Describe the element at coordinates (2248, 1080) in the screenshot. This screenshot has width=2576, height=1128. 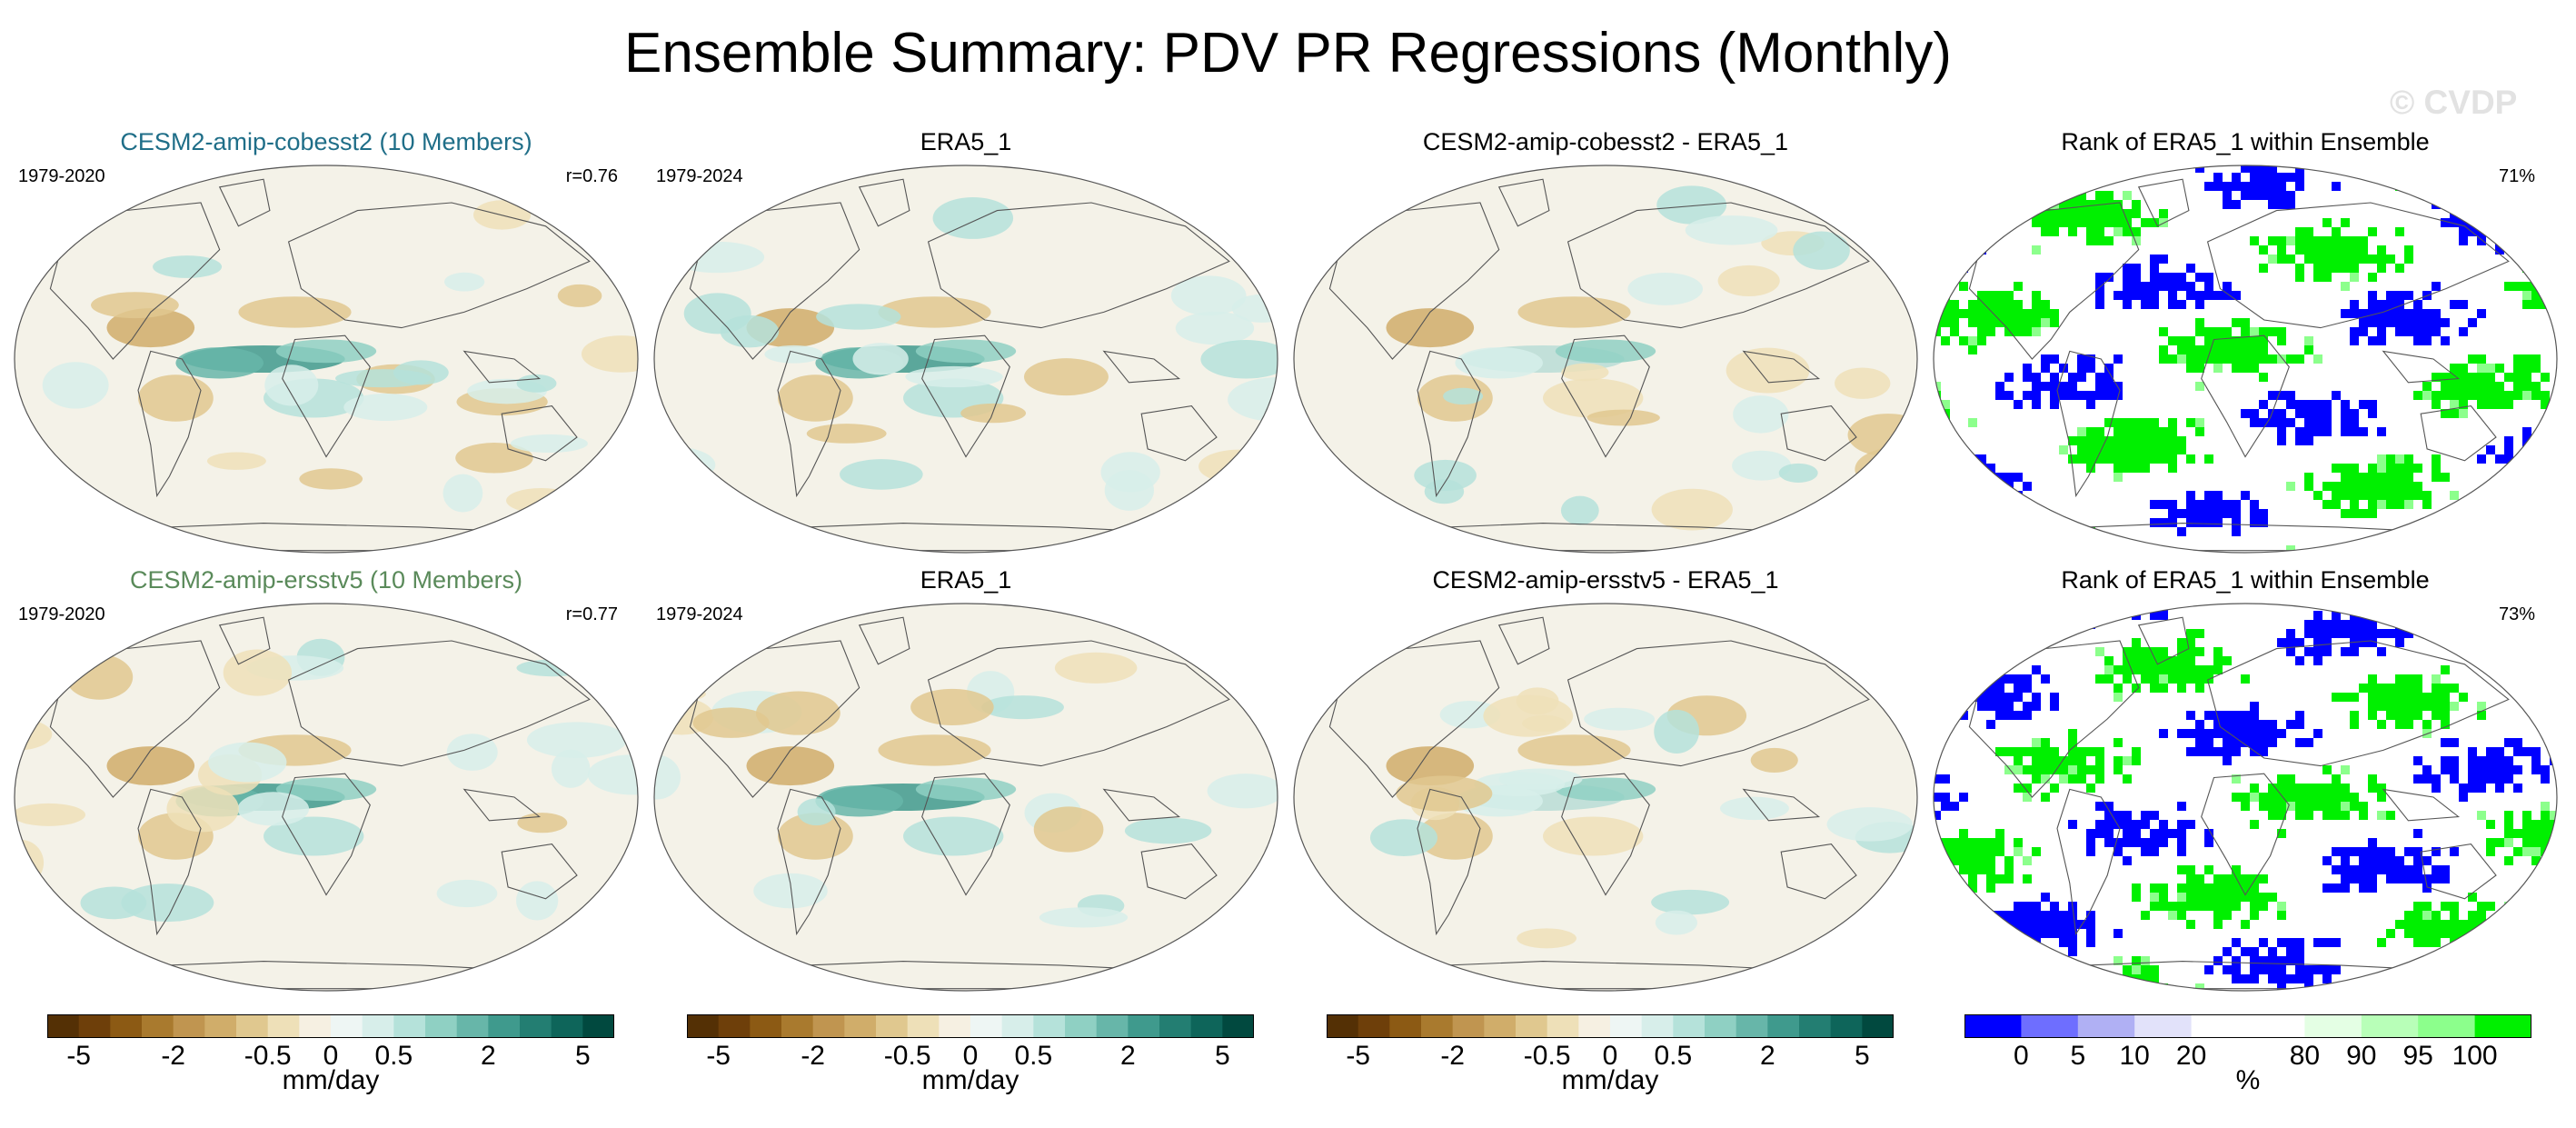
I see `colorbar-tick-label: %` at that location.